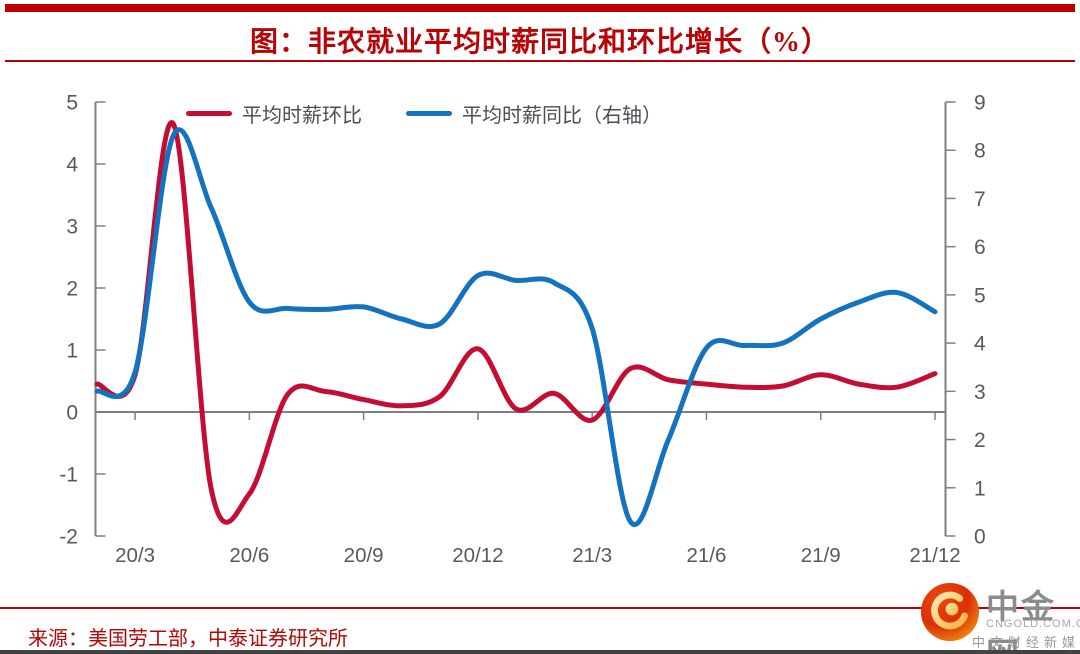 The height and width of the screenshot is (654, 1080). What do you see at coordinates (980, 344) in the screenshot?
I see `right-axis-tick-label: 4` at bounding box center [980, 344].